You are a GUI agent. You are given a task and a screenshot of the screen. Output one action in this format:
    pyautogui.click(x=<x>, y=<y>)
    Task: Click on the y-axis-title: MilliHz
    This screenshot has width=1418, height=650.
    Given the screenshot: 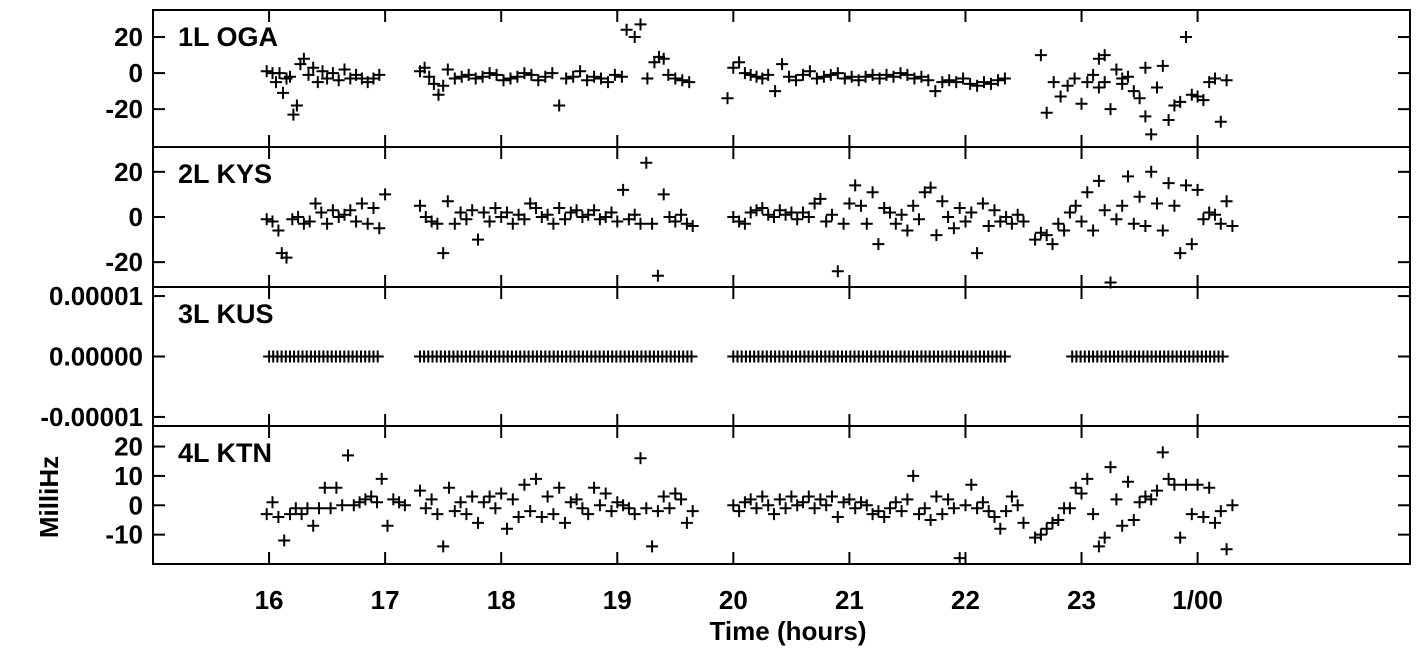 What is the action you would take?
    pyautogui.click(x=49, y=497)
    